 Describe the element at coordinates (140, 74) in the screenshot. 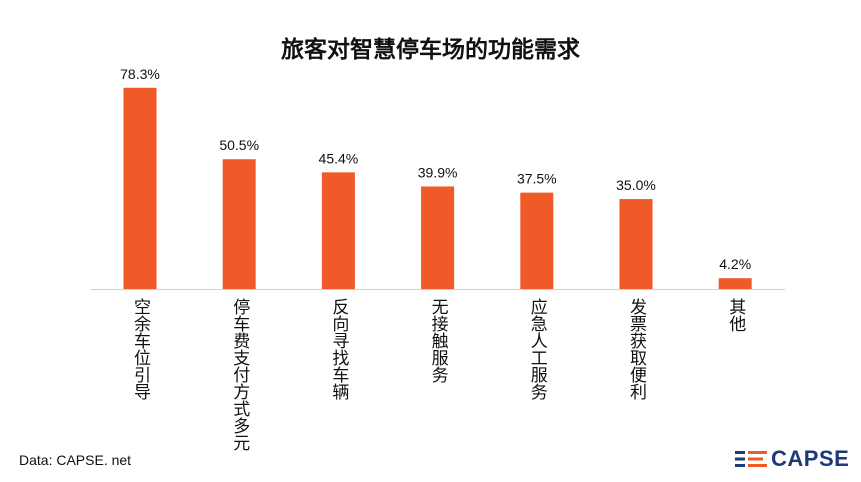

I see `data-label: 78.3%` at that location.